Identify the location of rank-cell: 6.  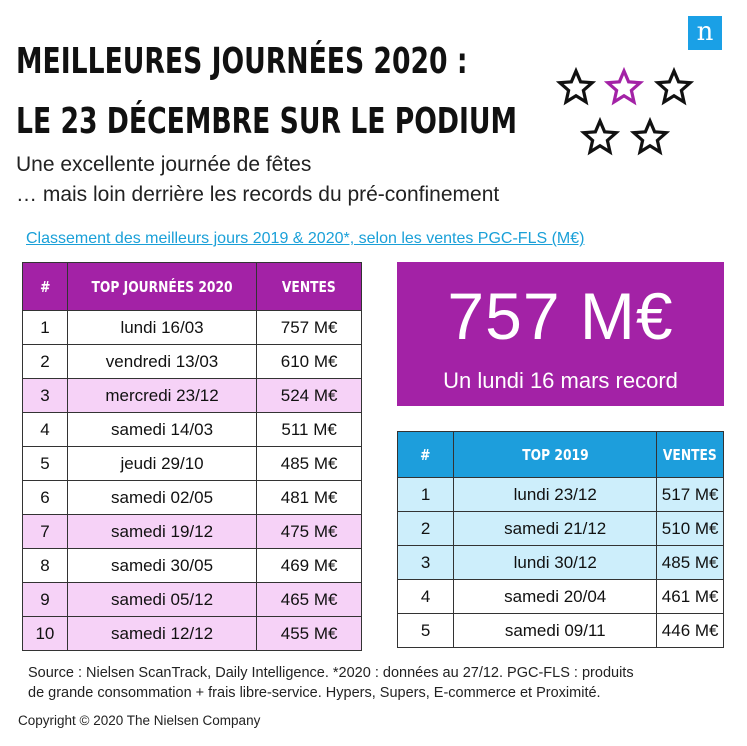
(45, 497).